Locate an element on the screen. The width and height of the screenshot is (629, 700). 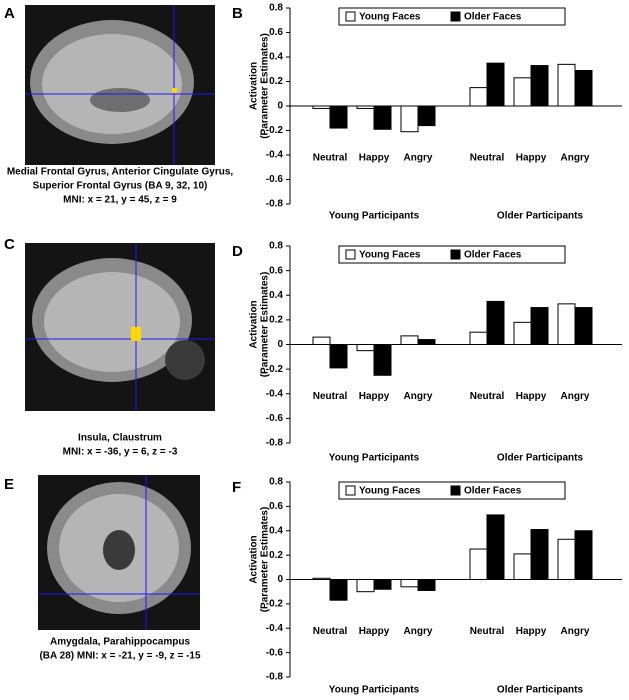
image-caption: Insula, Claustrum is located at coordinates (120, 438).